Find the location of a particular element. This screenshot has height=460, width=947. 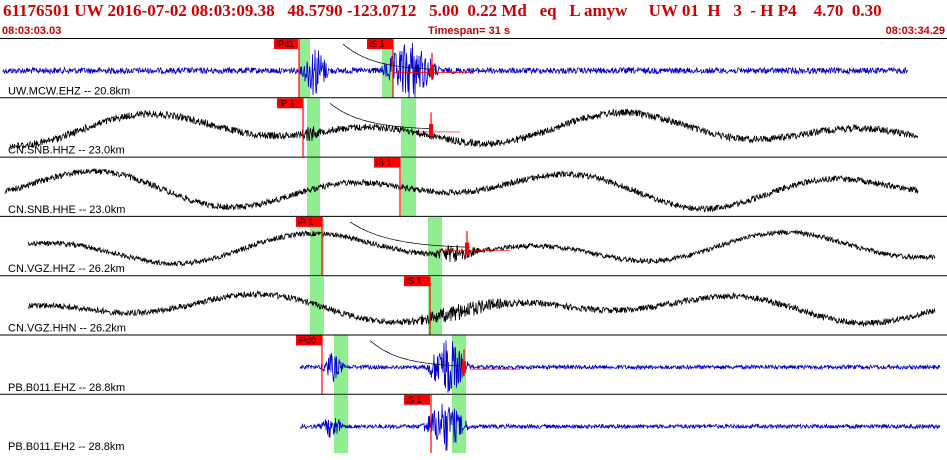

trace-panel: iS 1 PB.B011.EH2 -- 28.8km is located at coordinates (473, 423).